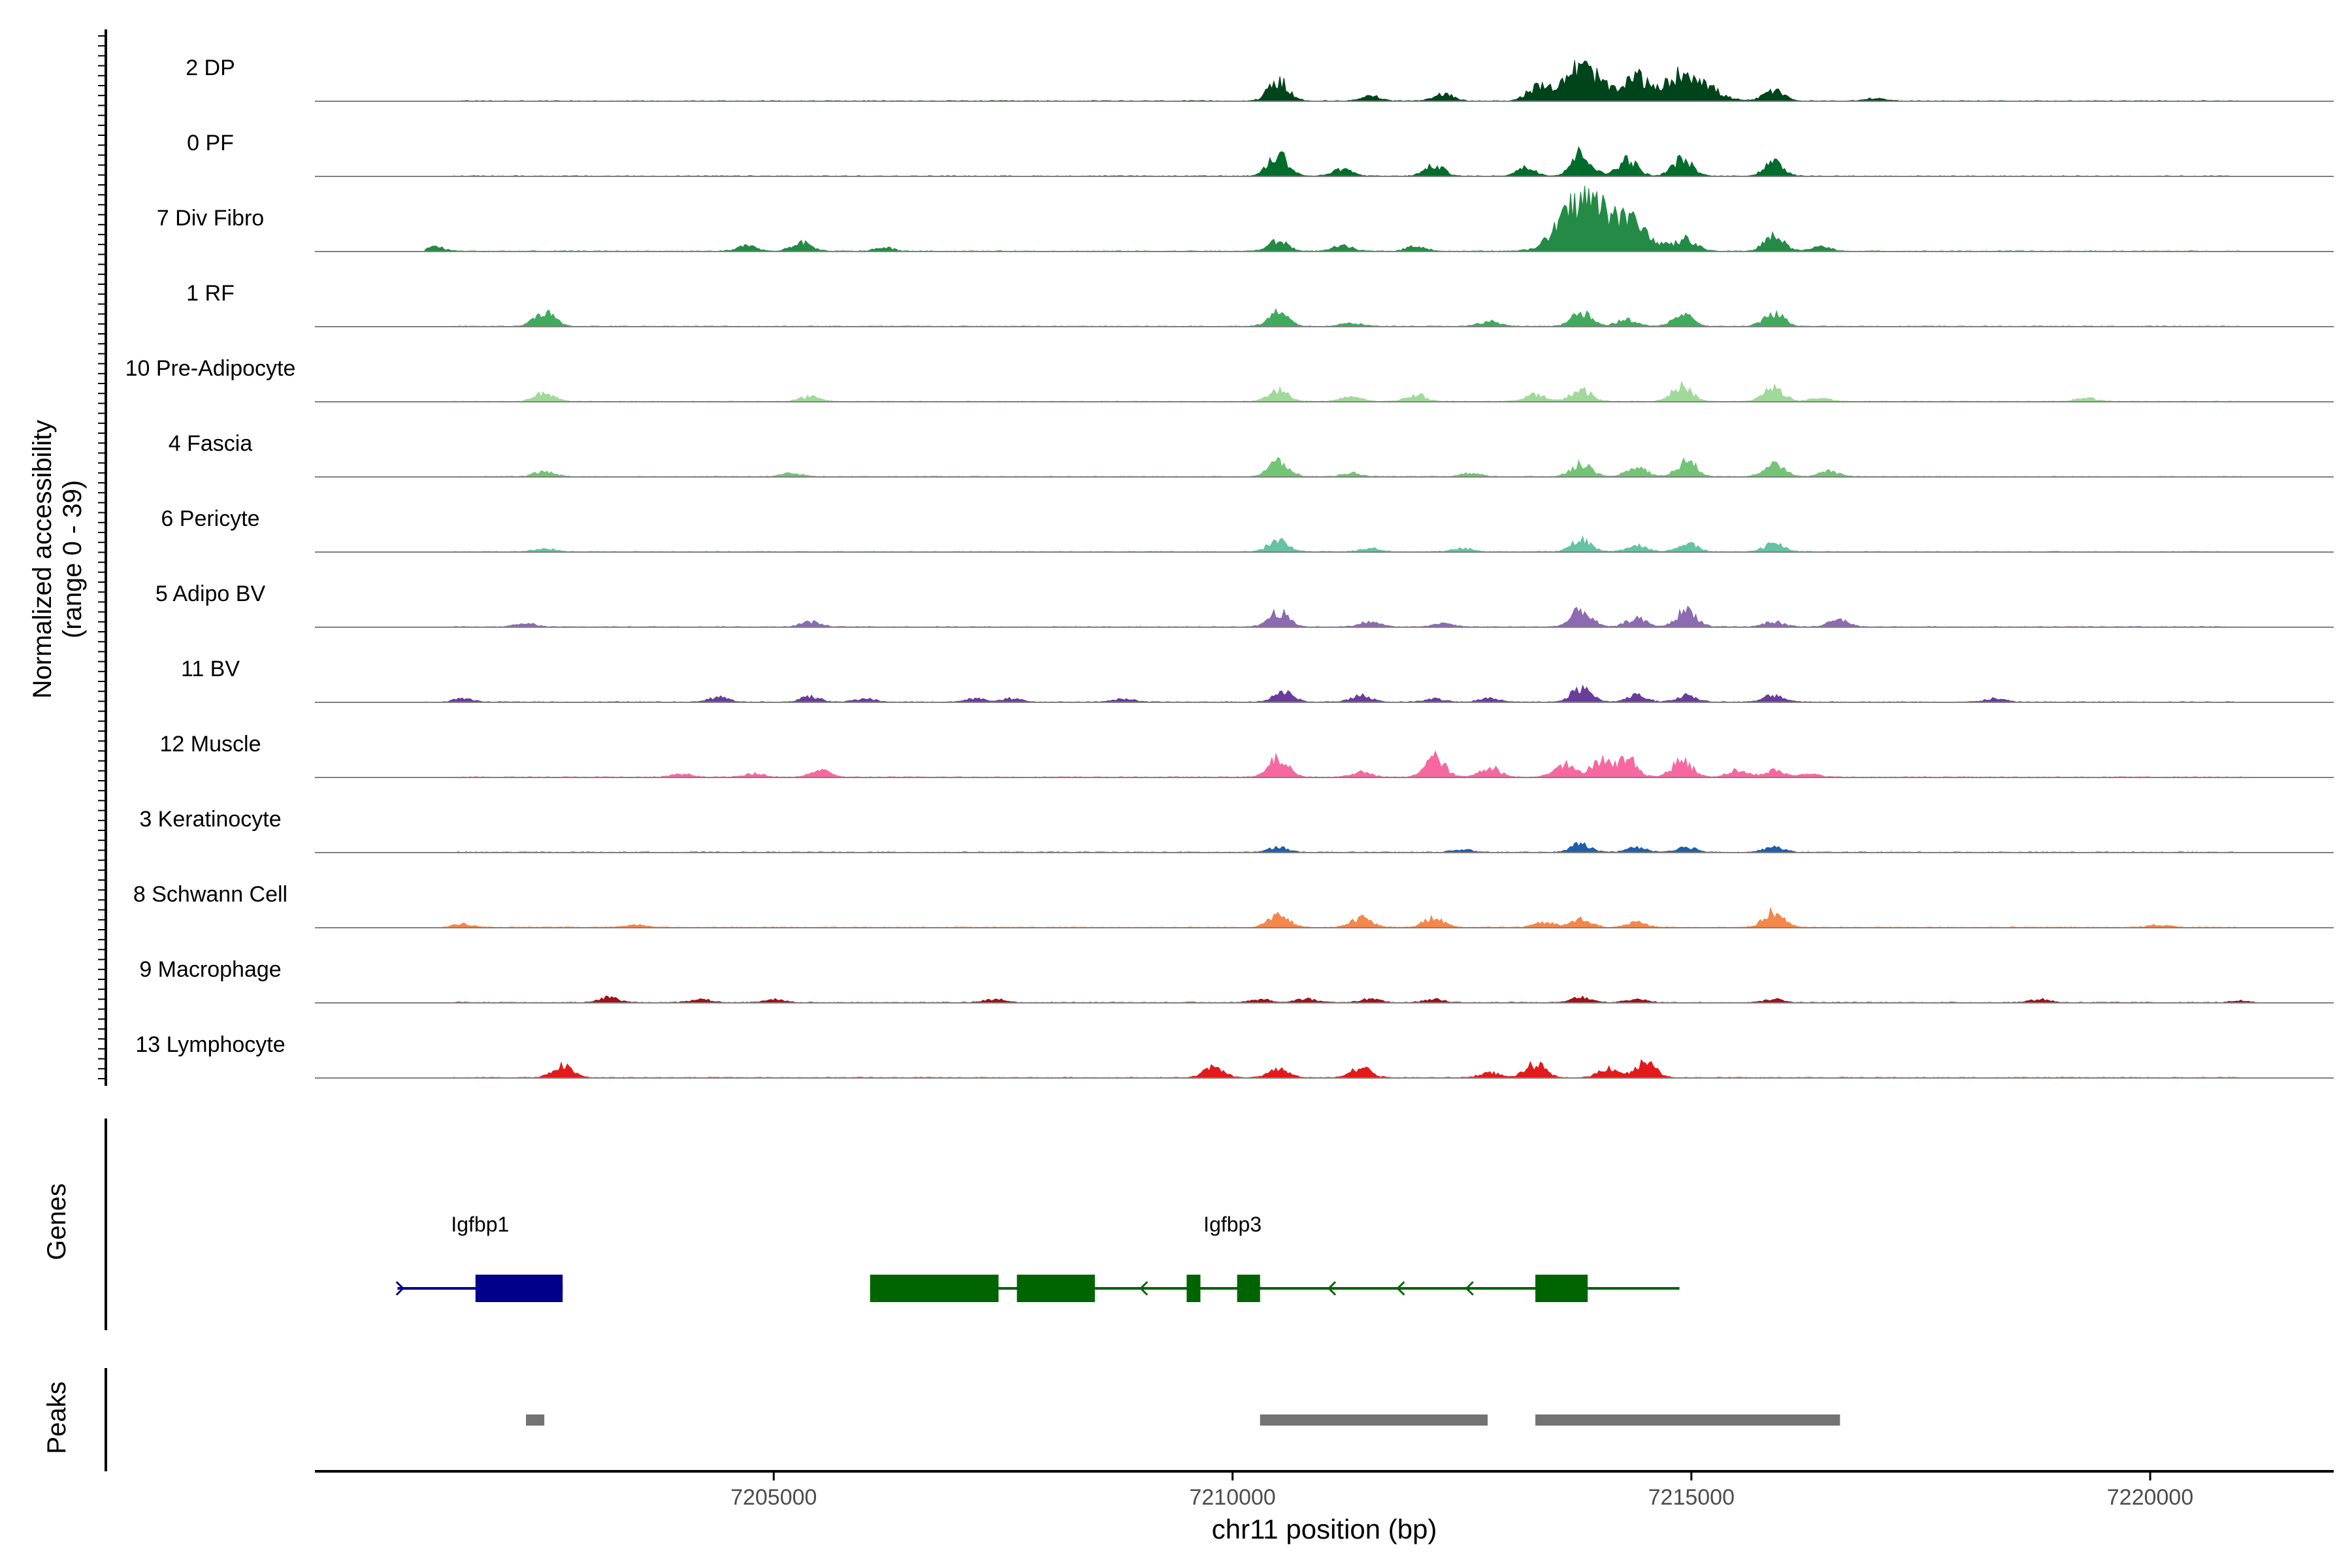 This screenshot has width=2352, height=1568. I want to click on y-axis-title: Normalized accessibility, so click(42, 559).